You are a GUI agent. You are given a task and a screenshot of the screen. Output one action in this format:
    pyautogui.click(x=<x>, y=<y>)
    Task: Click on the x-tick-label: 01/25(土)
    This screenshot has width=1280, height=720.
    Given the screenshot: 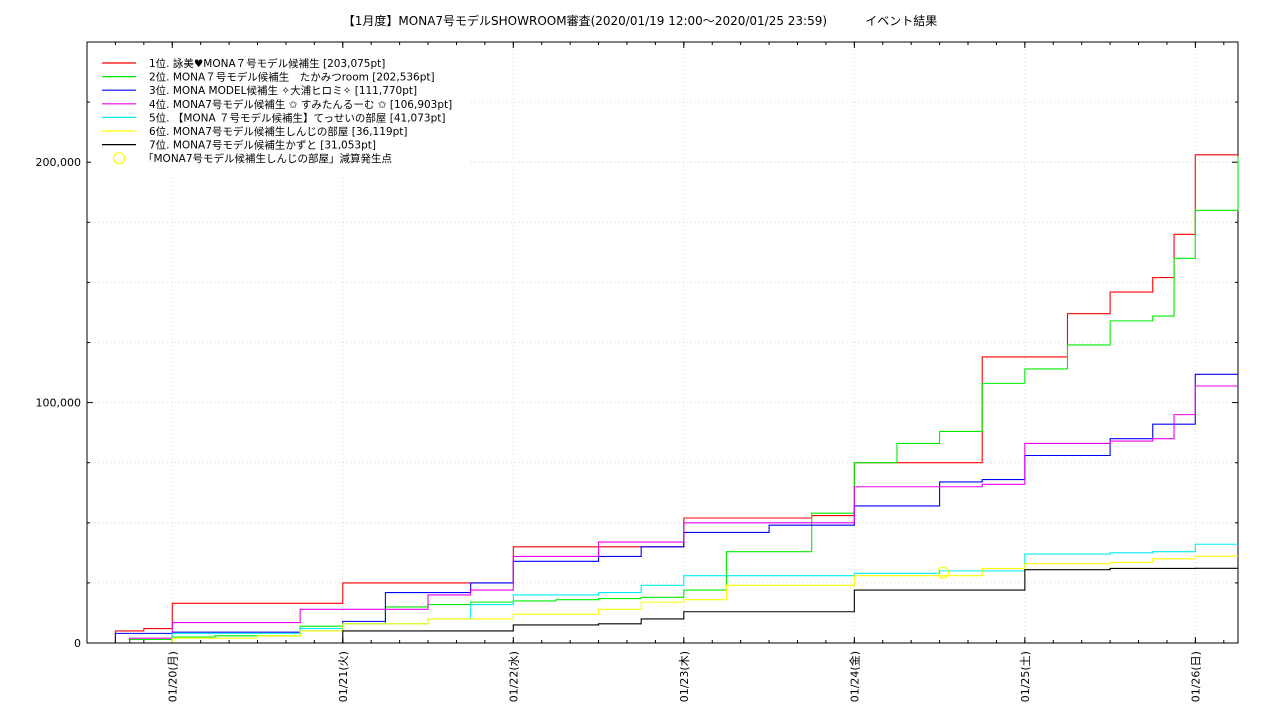 What is the action you would take?
    pyautogui.click(x=1025, y=676)
    